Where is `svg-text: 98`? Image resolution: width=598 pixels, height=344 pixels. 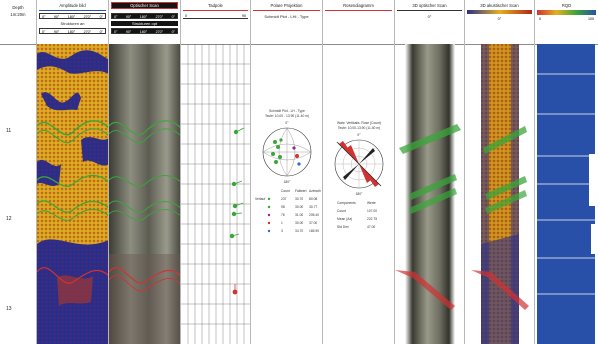
svg-text: 98 is located at coordinates (283, 207).